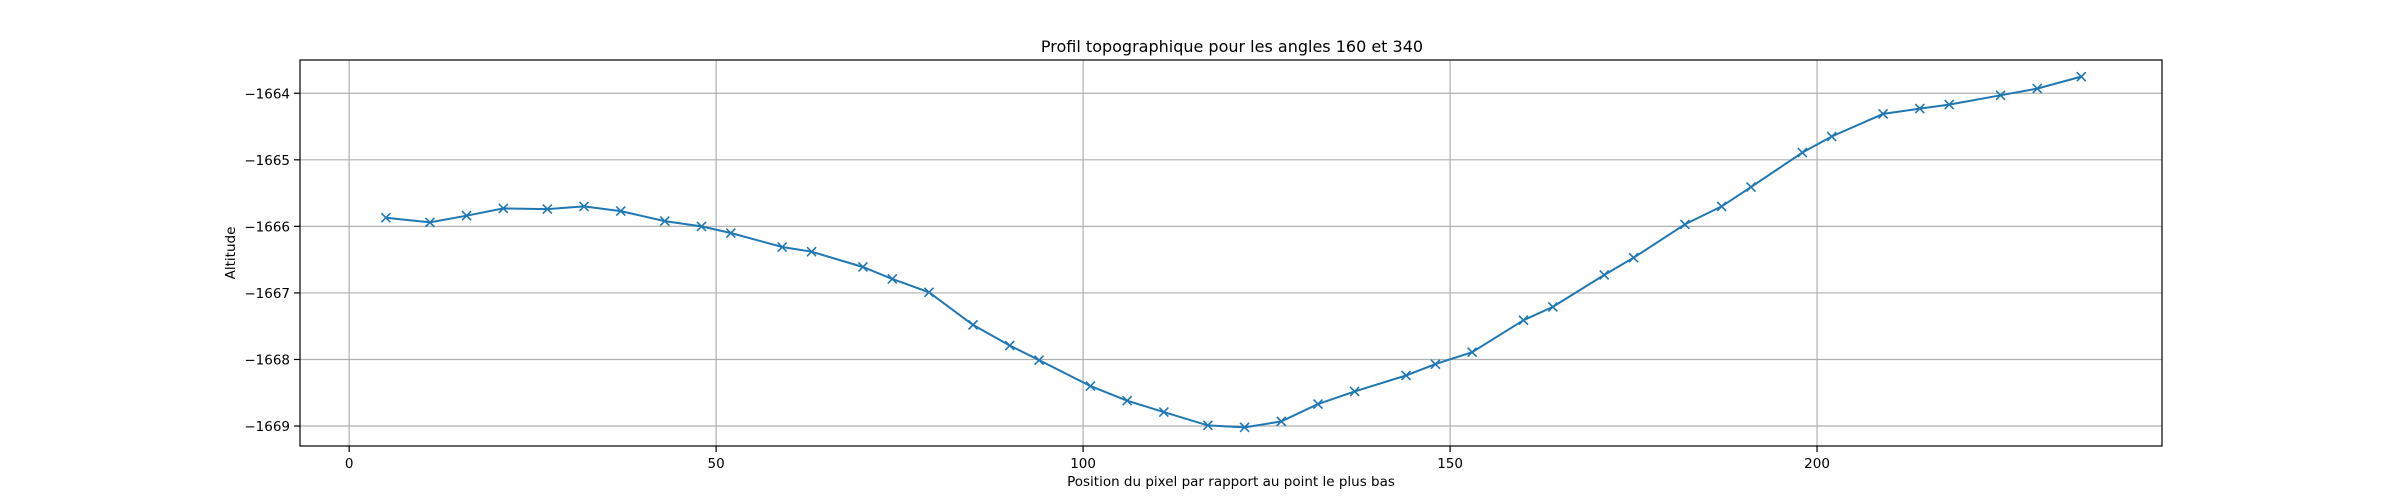 This screenshot has width=2400, height=500. I want to click on x-axis-ticks: 0 50 100 150 200, so click(1087, 459).